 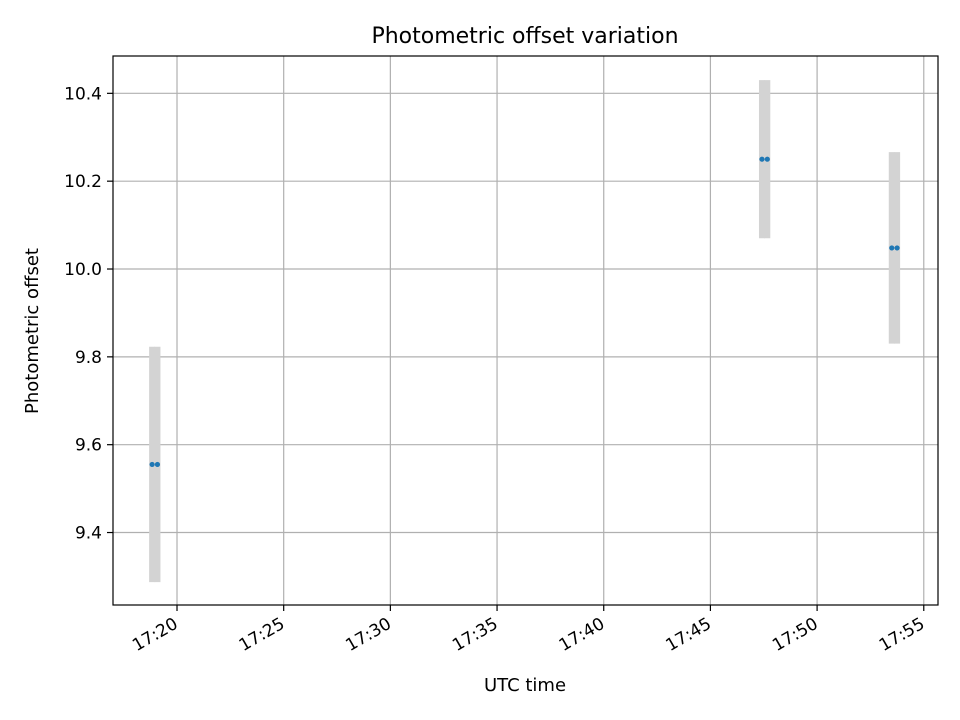 What do you see at coordinates (795, 635) in the screenshot?
I see `x-tick-label: 17:50` at bounding box center [795, 635].